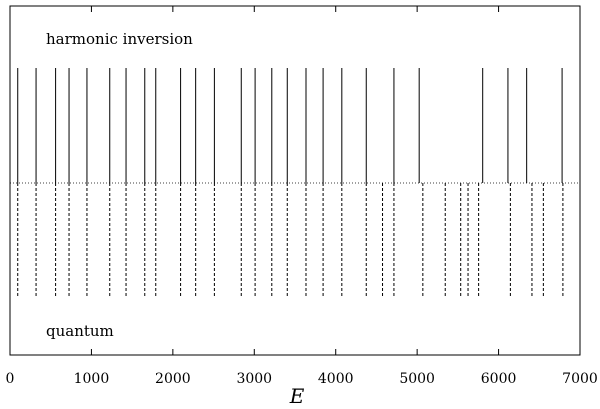  What do you see at coordinates (580, 379) in the screenshot?
I see `x-tick-label: 7000` at bounding box center [580, 379].